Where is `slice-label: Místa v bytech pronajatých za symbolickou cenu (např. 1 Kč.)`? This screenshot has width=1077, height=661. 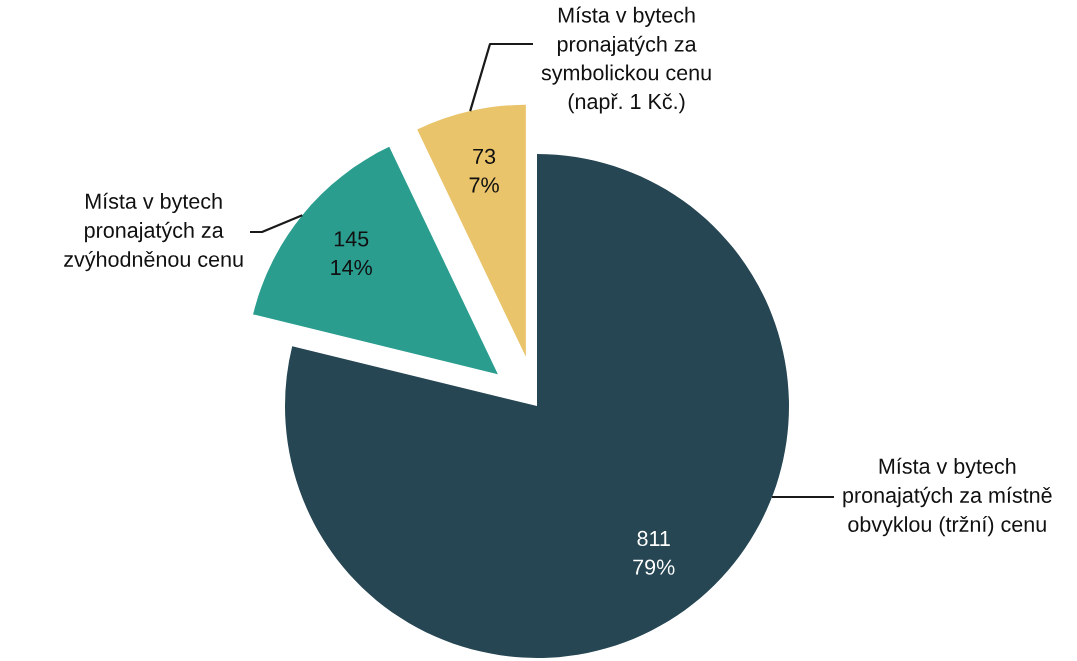 slice-label: Místa v bytech pronajatých za symbolickou cenu (např. 1 Kč.) is located at coordinates (626, 60).